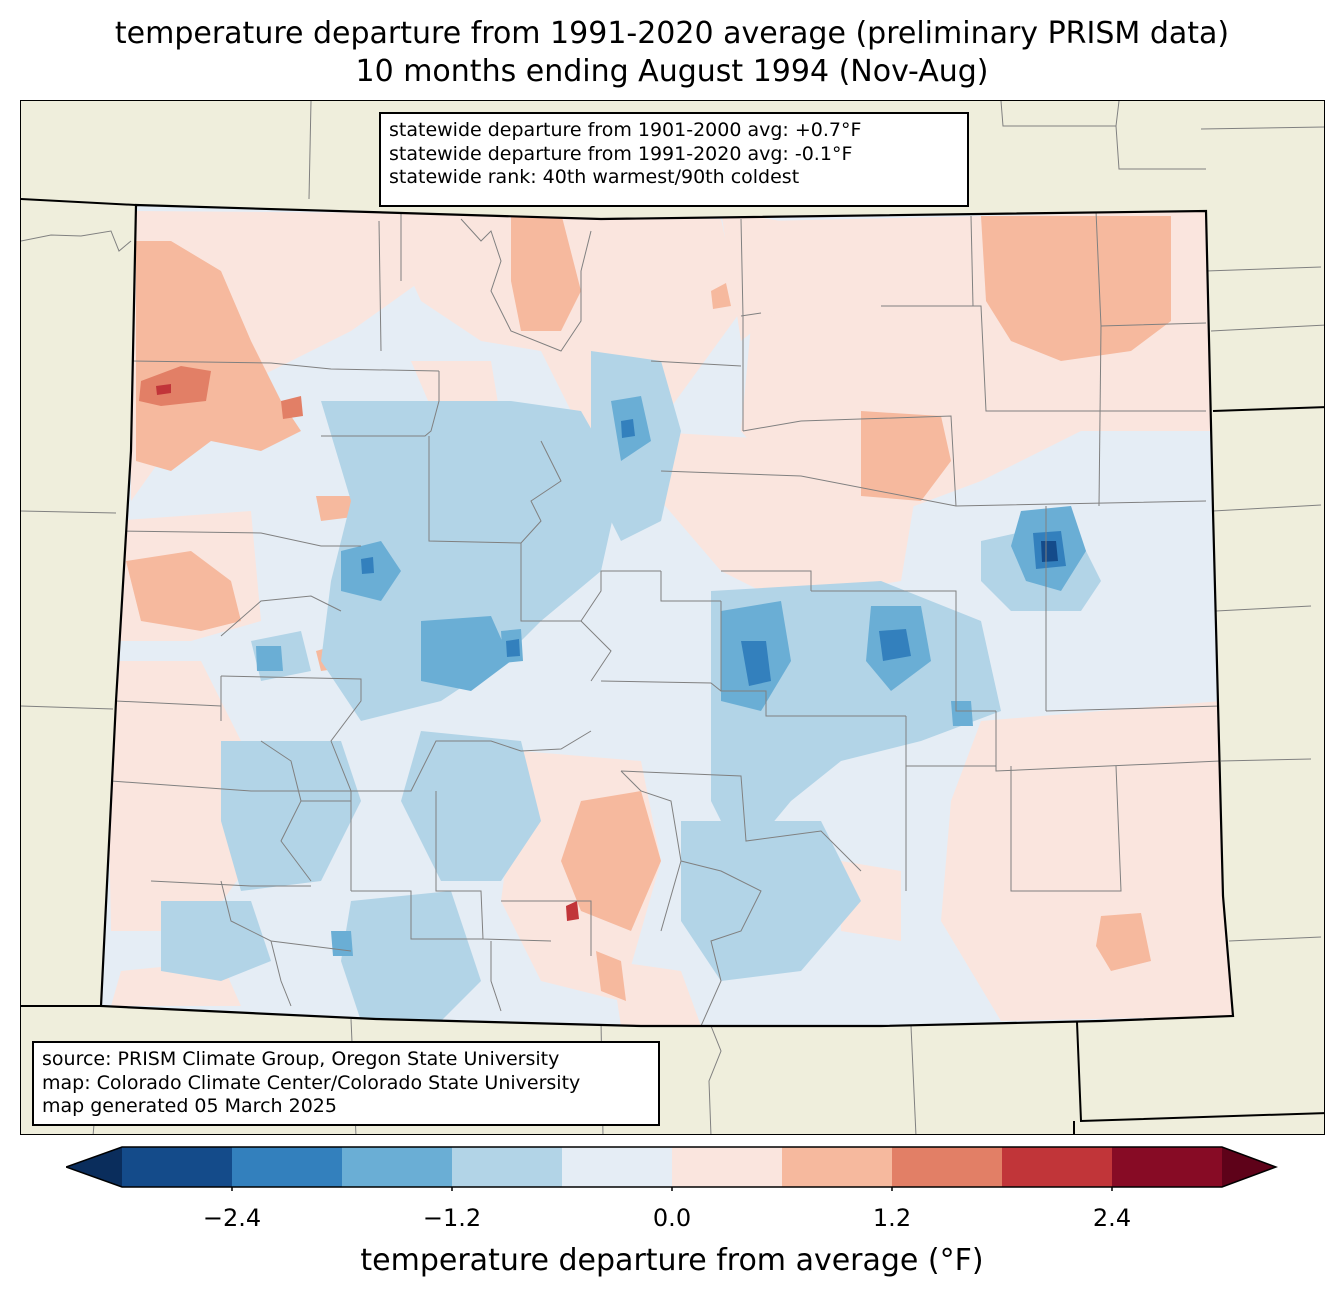 The image size is (1344, 1299). Describe the element at coordinates (452, 1218) in the screenshot. I see `colorbar-tick-label: −1.2` at that location.